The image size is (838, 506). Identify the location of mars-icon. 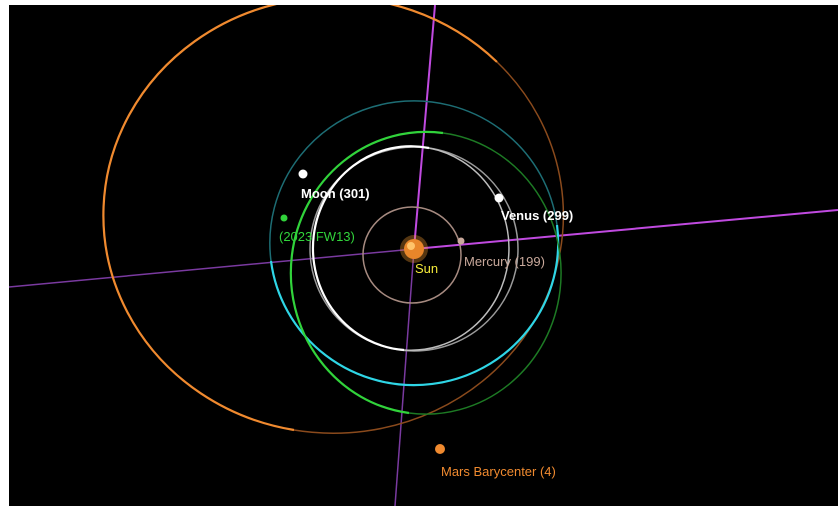
(440, 449).